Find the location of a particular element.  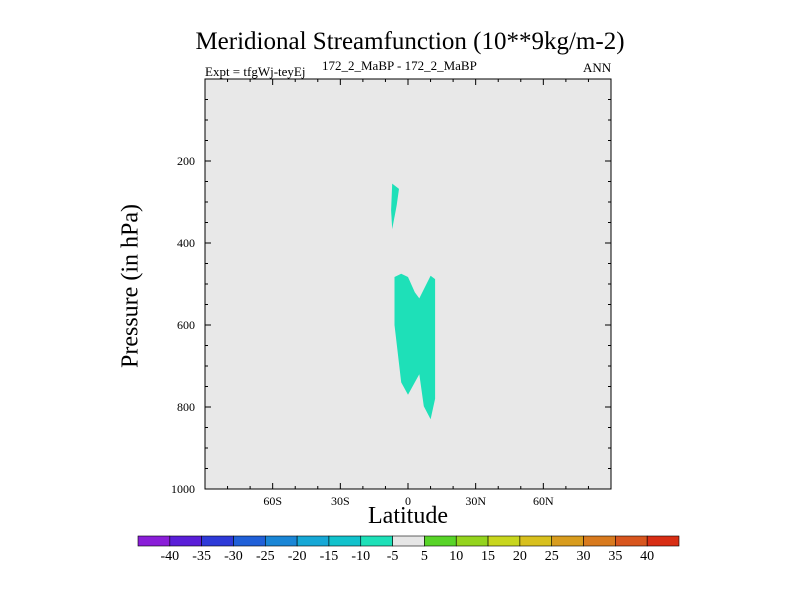

x-tick-label: 30S is located at coordinates (340, 501).